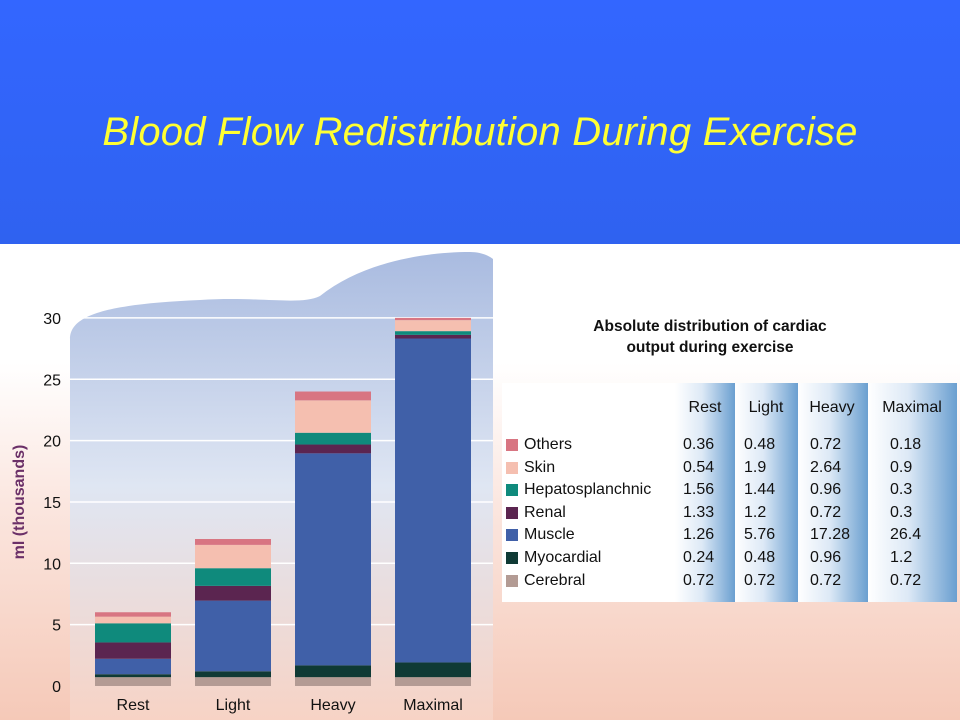 Image resolution: width=960 pixels, height=720 pixels. I want to click on bar-segment-hepatosplanchnic-rest, so click(133, 633).